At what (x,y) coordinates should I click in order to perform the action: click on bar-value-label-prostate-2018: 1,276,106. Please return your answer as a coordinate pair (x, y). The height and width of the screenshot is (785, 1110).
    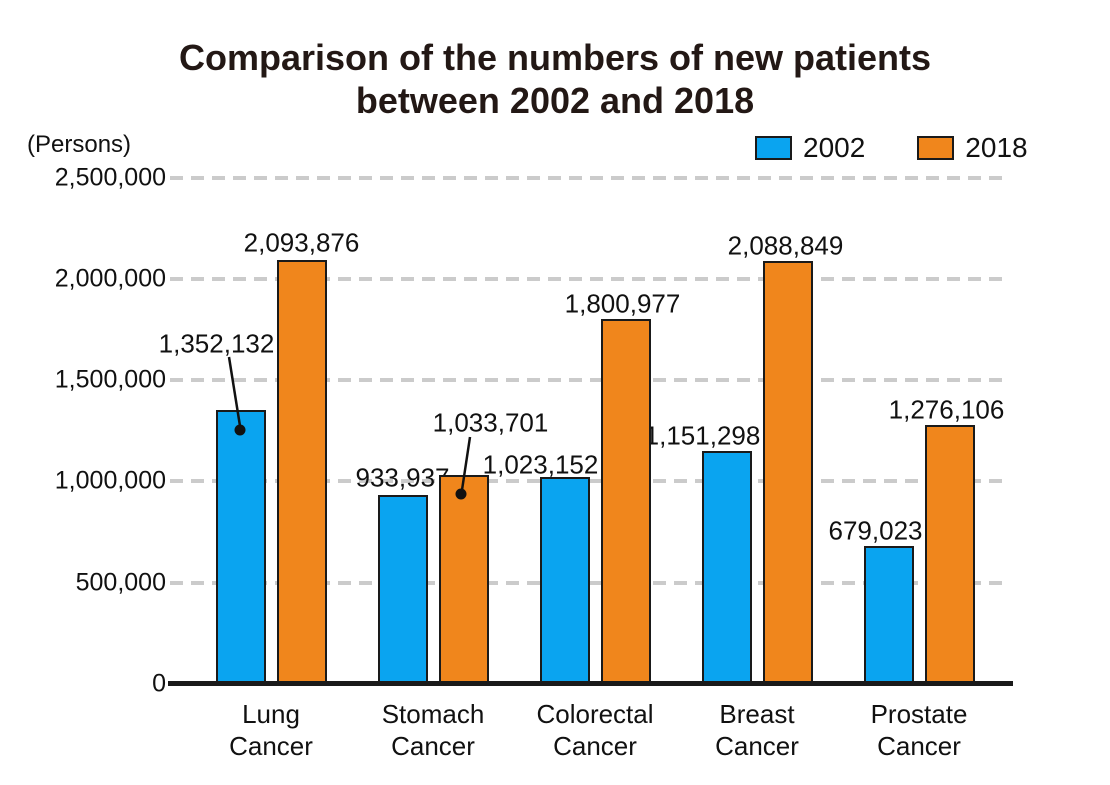
    Looking at the image, I should click on (946, 409).